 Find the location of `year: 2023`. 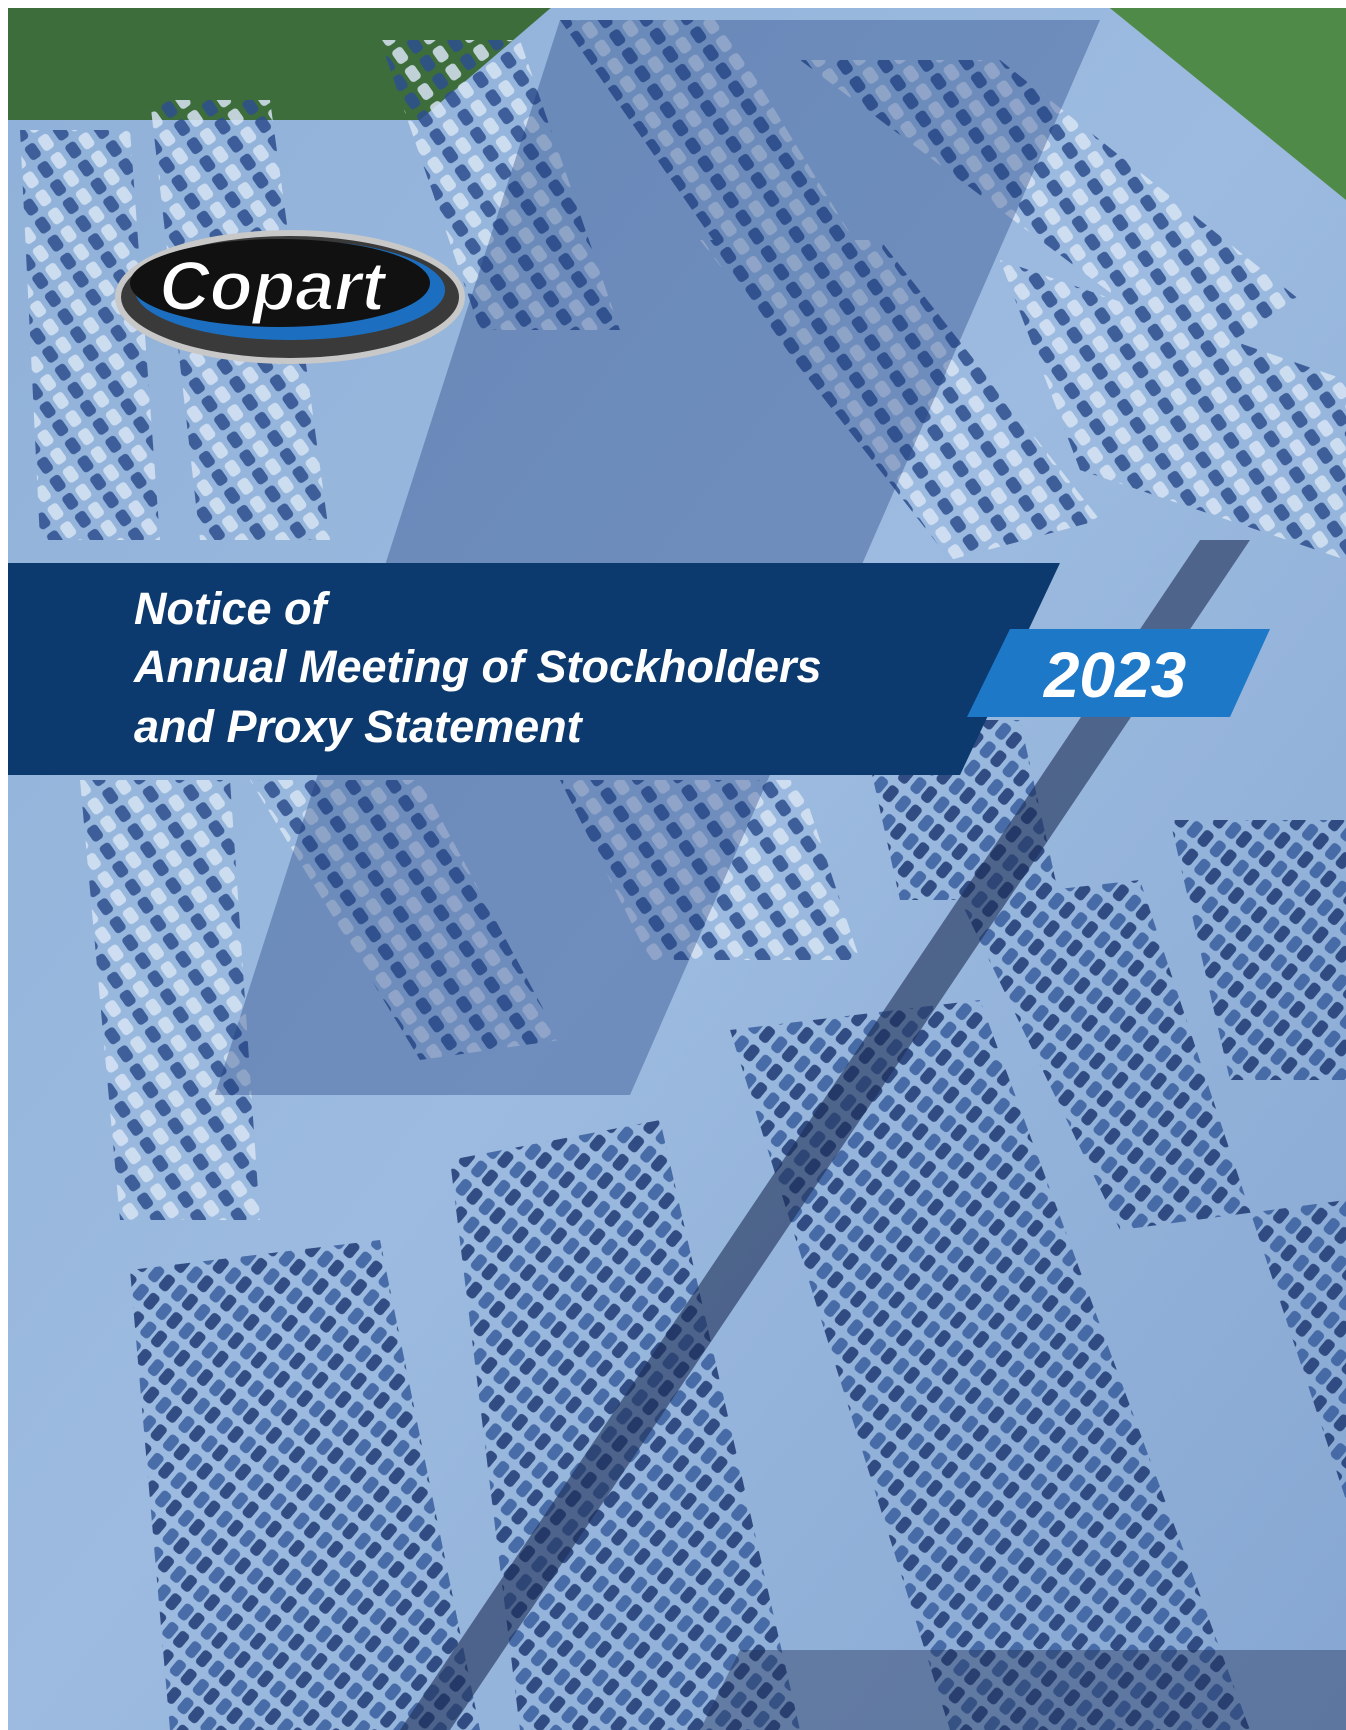

year: 2023 is located at coordinates (1114, 675).